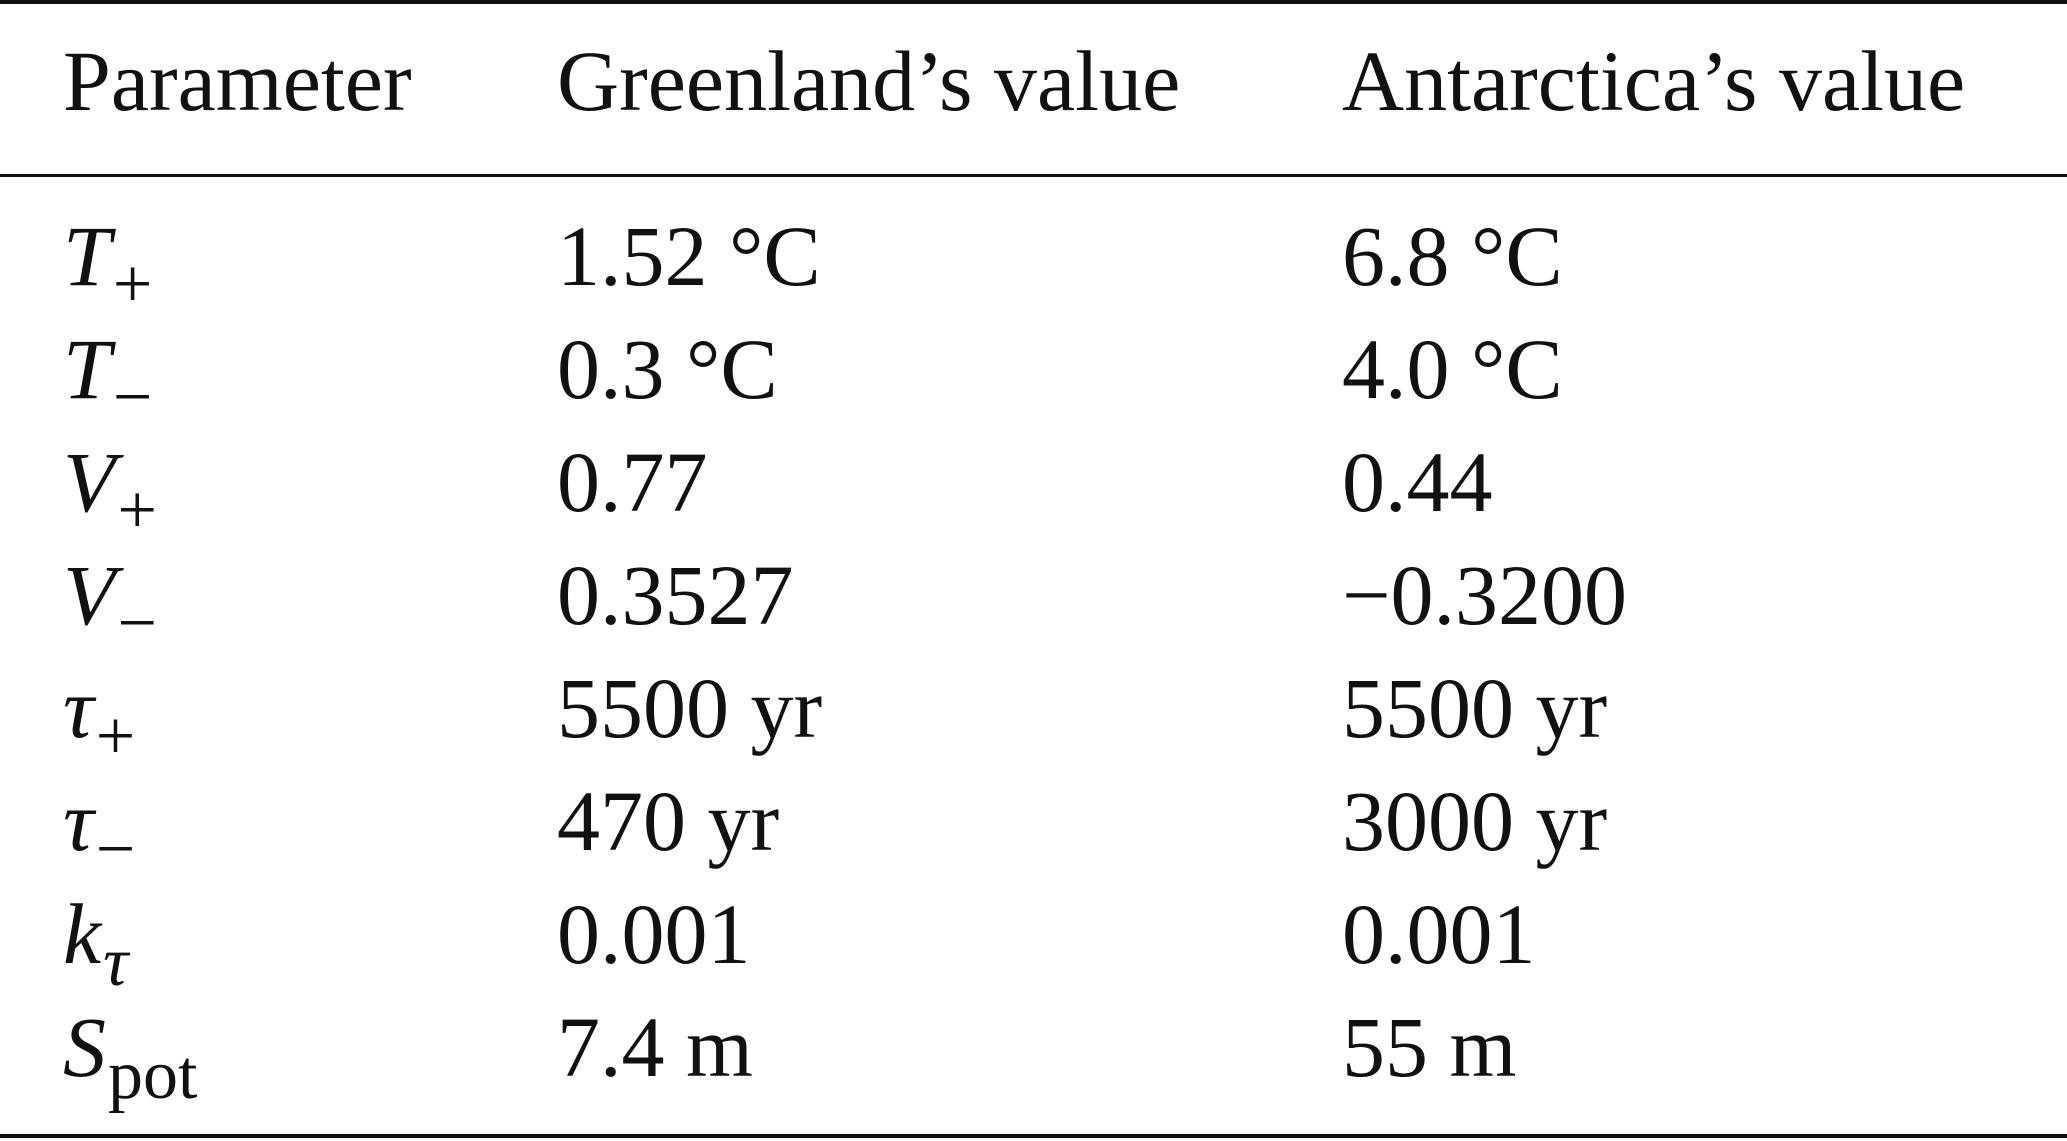 The width and height of the screenshot is (2067, 1141). What do you see at coordinates (1654, 81) in the screenshot?
I see `header-antarctica: Antarctica’s value` at bounding box center [1654, 81].